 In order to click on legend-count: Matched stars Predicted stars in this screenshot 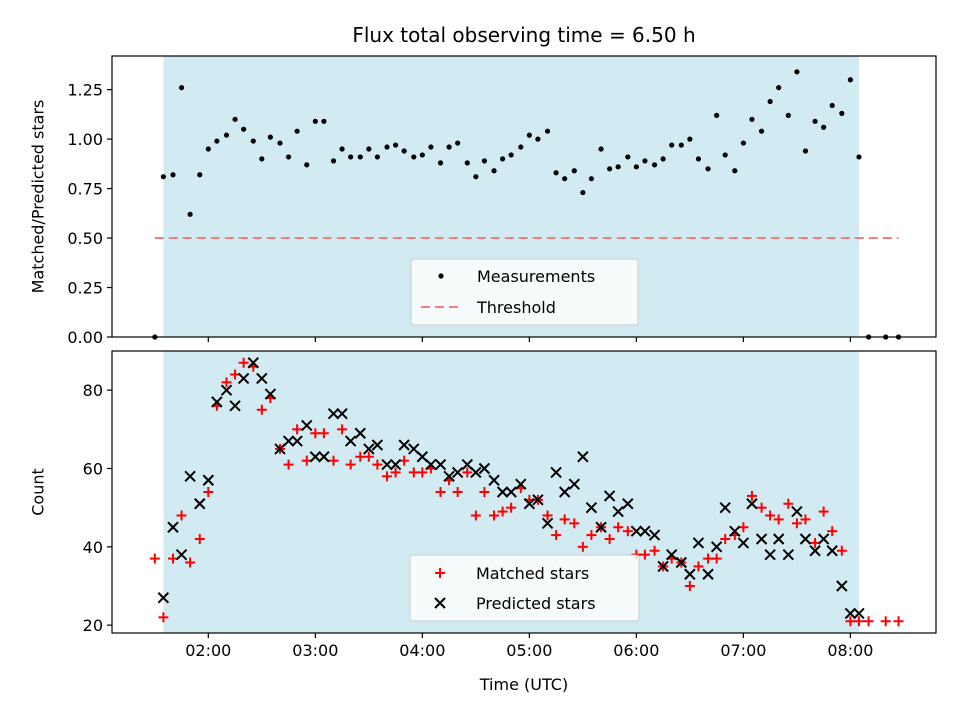, I will do `click(524, 588)`.